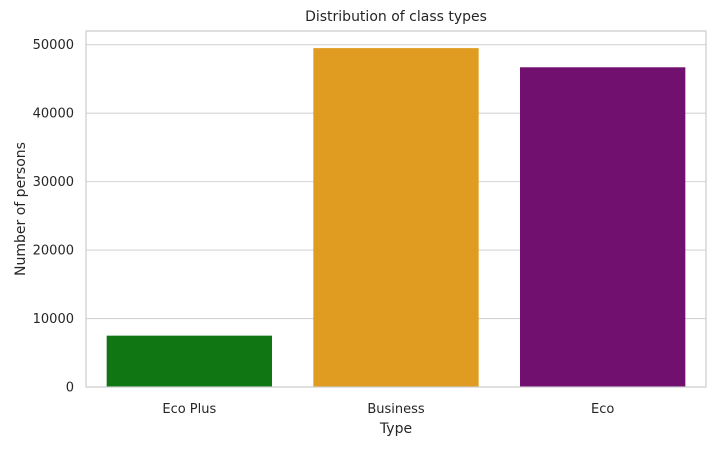 This screenshot has height=473, width=716. What do you see at coordinates (53, 251) in the screenshot?
I see `y-tick-label: 20000` at bounding box center [53, 251].